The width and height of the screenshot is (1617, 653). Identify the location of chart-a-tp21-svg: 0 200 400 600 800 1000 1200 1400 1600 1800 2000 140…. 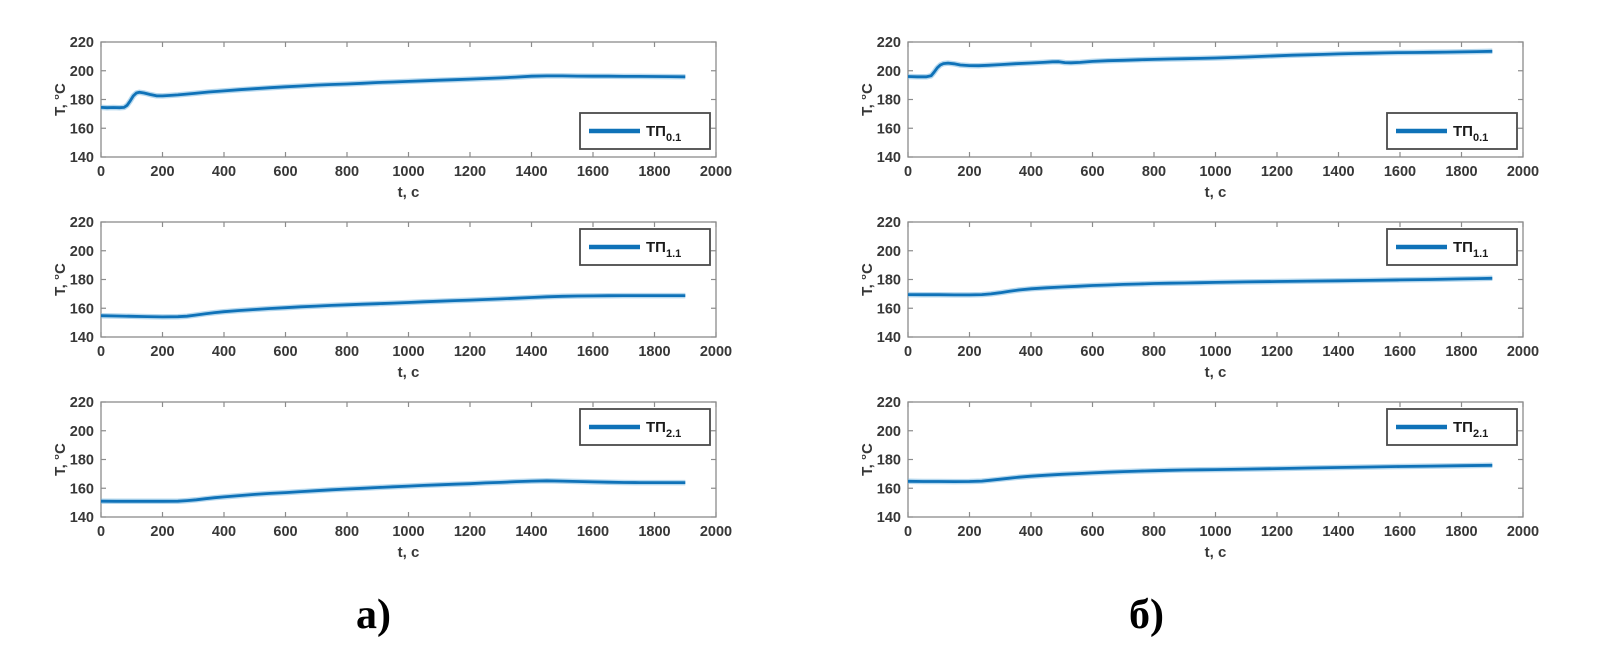
(393, 478).